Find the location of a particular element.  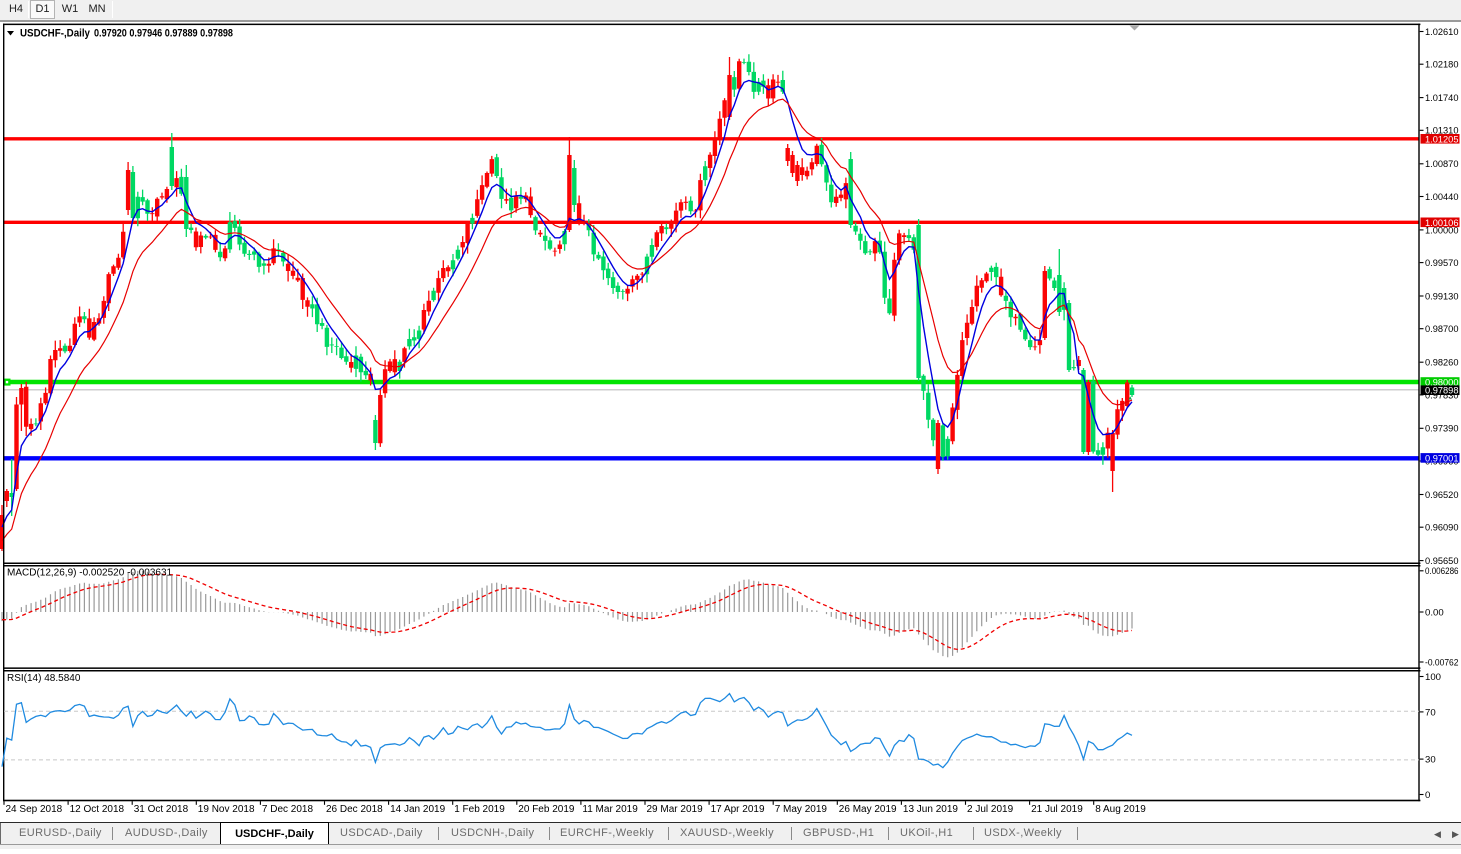

svg-text: 1.00000 is located at coordinates (1442, 230).